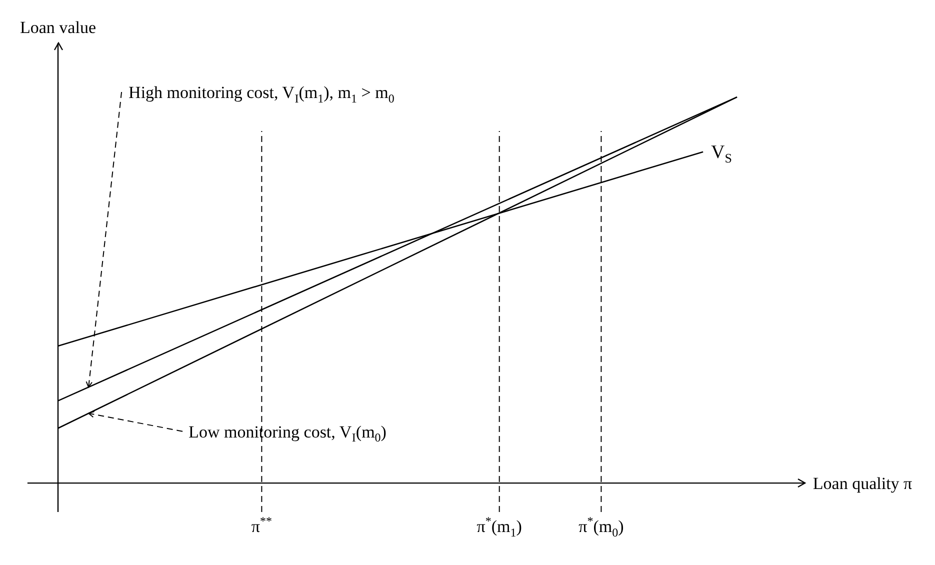 This screenshot has height=565, width=935. Describe the element at coordinates (261, 525) in the screenshot. I see `x-tick-label: π**` at that location.